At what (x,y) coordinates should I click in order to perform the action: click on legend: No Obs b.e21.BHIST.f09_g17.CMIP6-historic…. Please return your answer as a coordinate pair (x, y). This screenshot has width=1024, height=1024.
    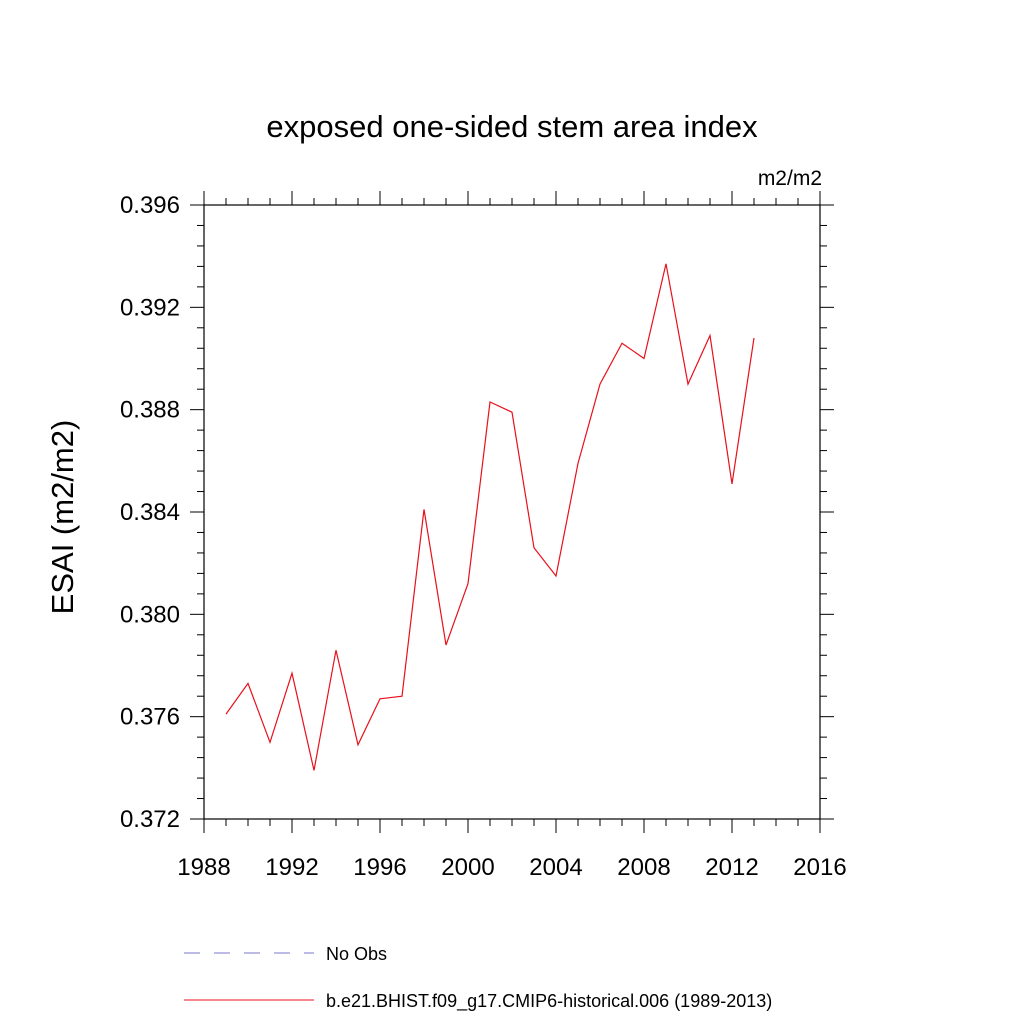
    Looking at the image, I should click on (478, 978).